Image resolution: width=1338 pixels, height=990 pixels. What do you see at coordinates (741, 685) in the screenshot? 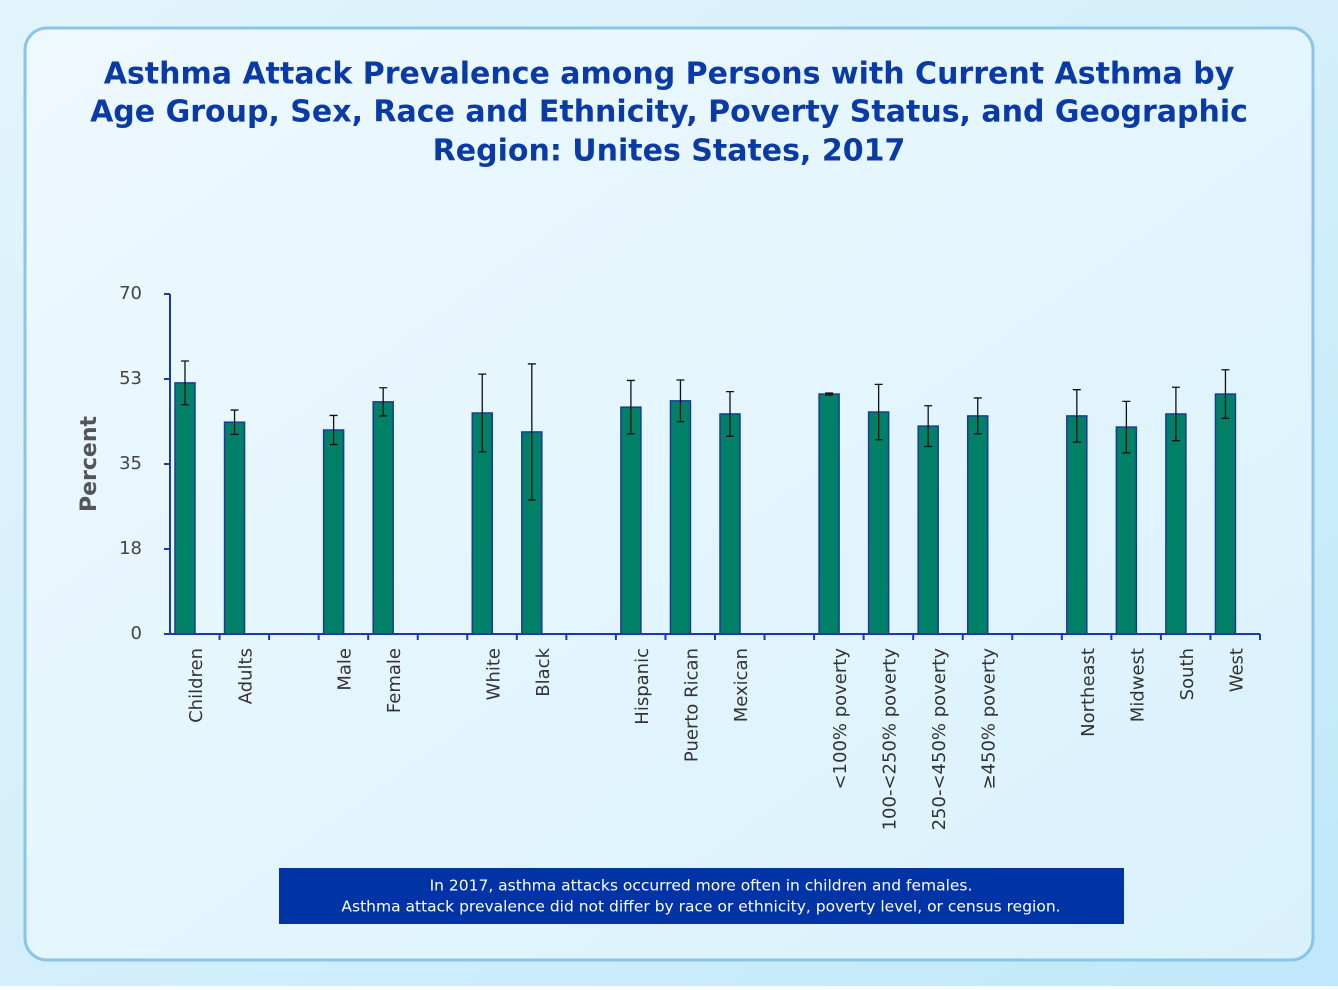
I see `x-tick-label: Mexican` at bounding box center [741, 685].